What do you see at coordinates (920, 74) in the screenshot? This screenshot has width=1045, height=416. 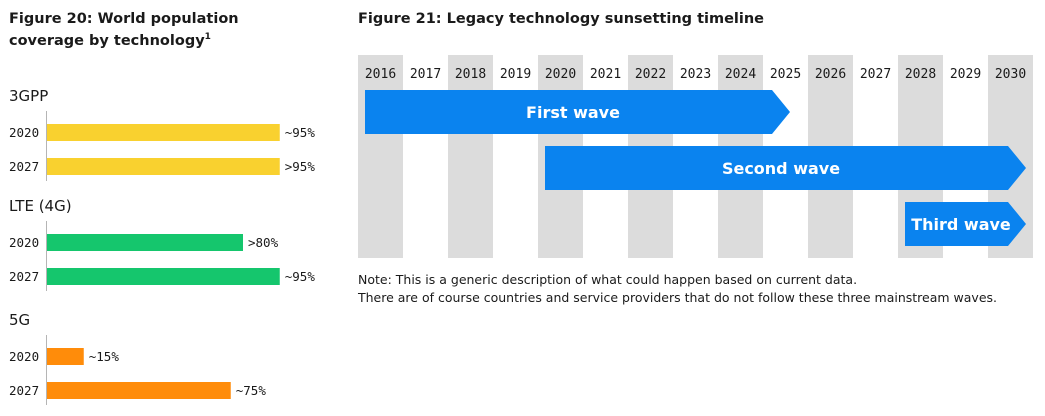 I see `year-label: 2028` at bounding box center [920, 74].